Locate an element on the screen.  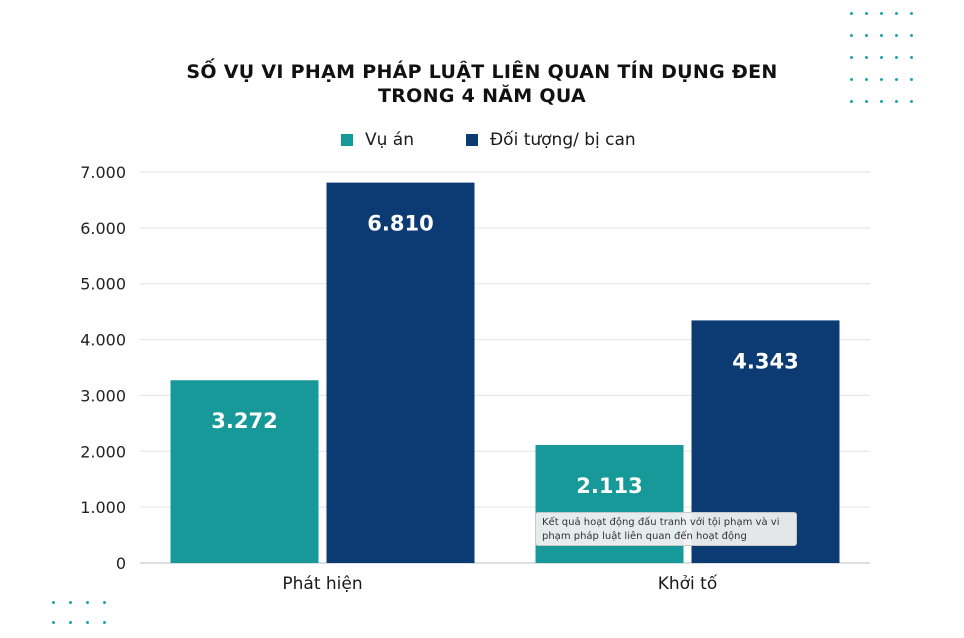
legend-item-vu-an: Vụ án is located at coordinates (377, 140).